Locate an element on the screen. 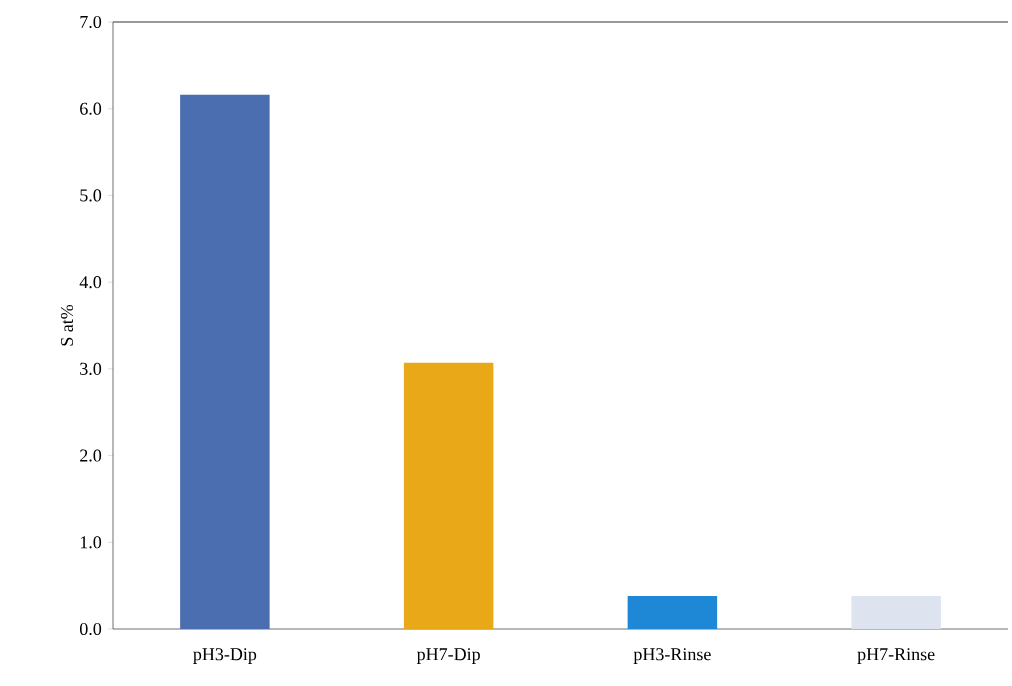 The height and width of the screenshot is (686, 1012). y-tick-label: 7.0 is located at coordinates (91, 22).